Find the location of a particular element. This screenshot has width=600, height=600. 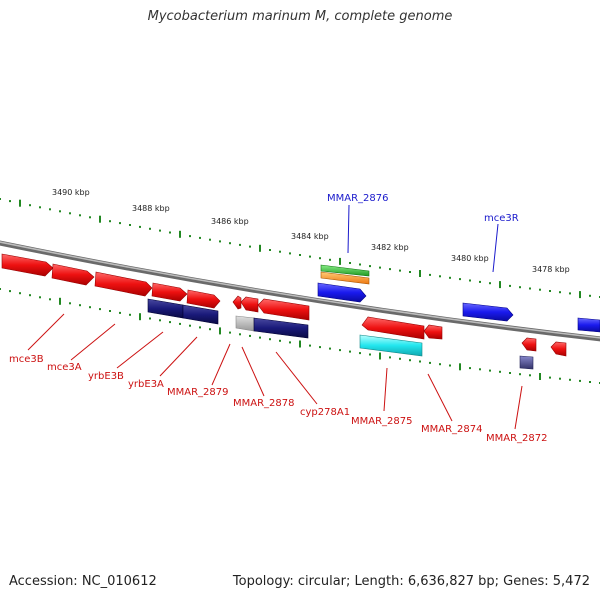

label-mce3B: mce3B is located at coordinates (26, 359).